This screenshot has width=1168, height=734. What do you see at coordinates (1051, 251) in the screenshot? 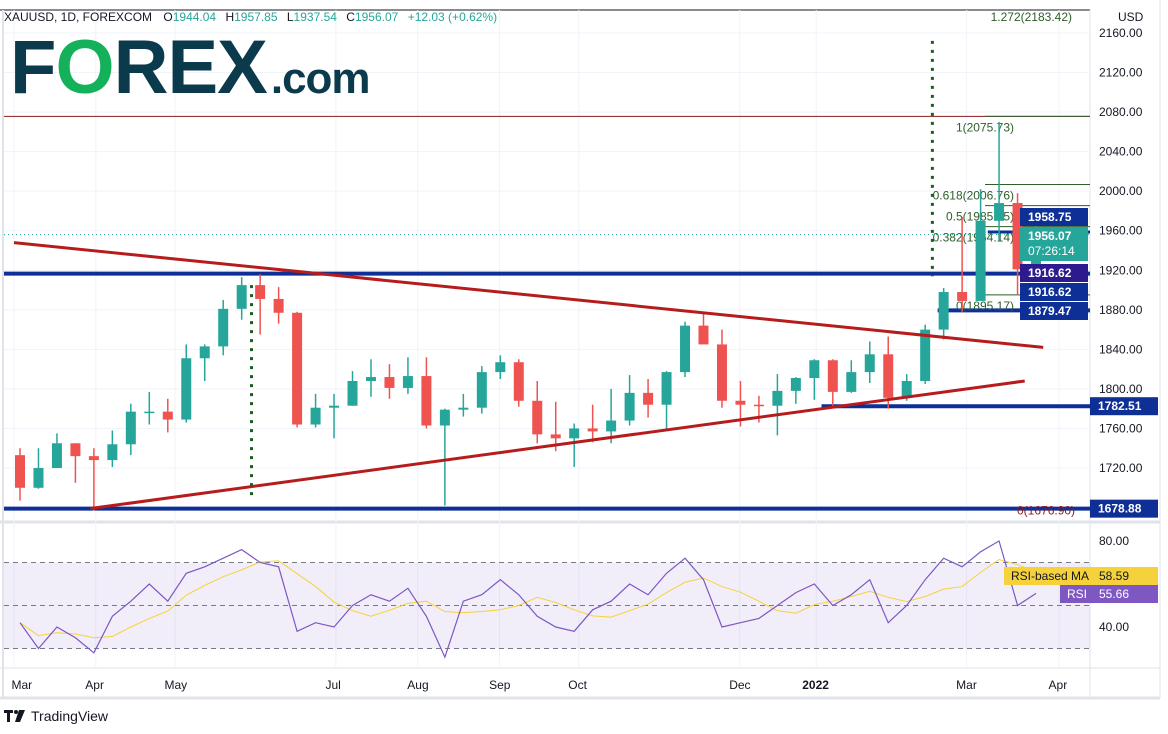
I see `countdown-label: 07:26:14` at bounding box center [1051, 251].